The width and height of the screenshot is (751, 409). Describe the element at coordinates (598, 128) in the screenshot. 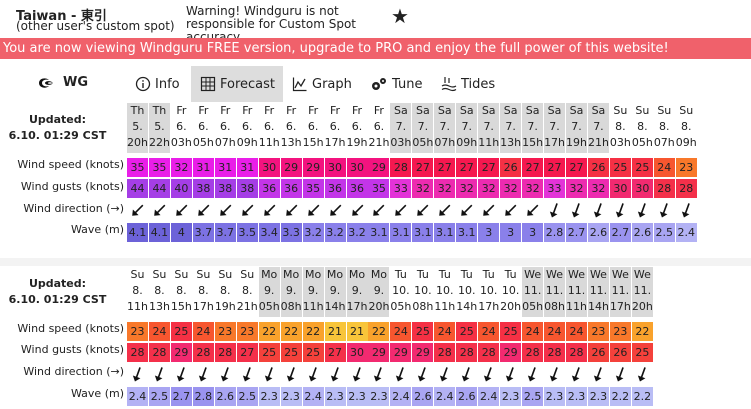

I see `column-header: Sa 7. 21h` at that location.